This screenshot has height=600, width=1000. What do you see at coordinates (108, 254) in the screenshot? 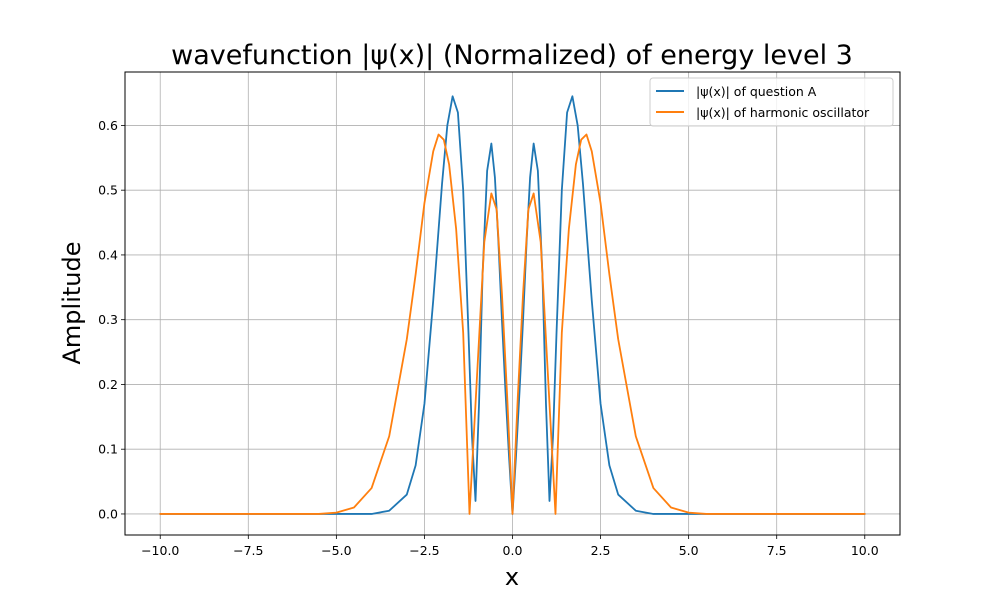
I see `y-tick-label: 0.4` at bounding box center [108, 254].